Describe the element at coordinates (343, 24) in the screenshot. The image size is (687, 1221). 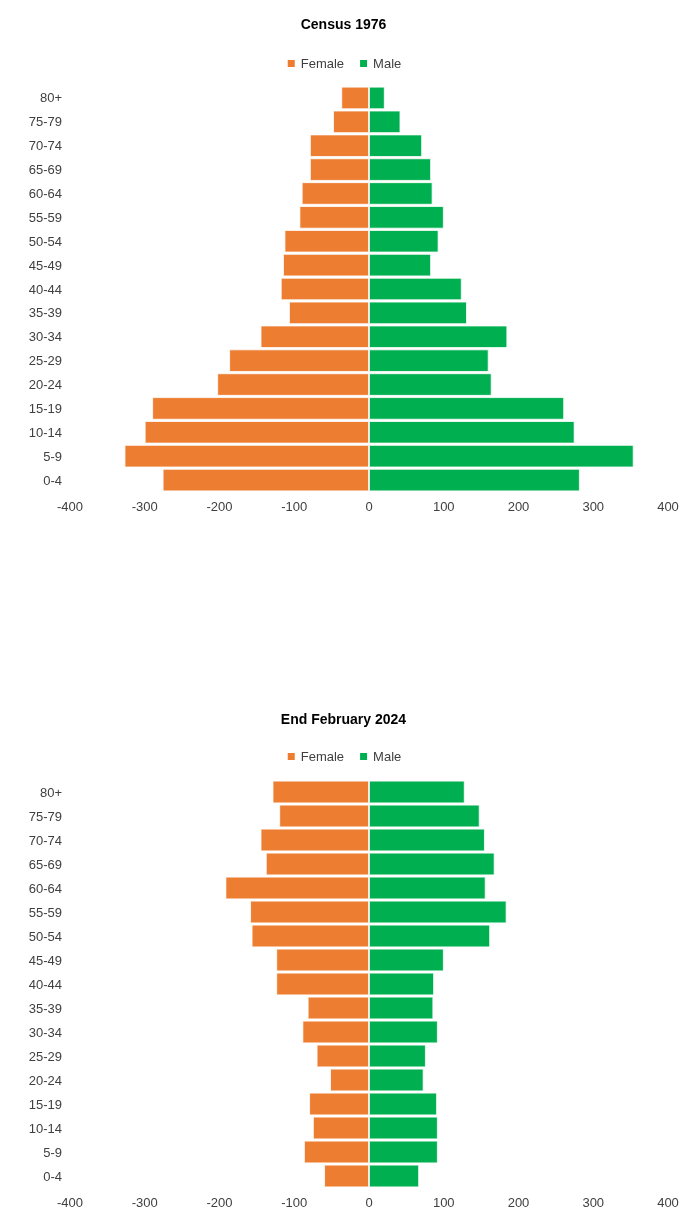
I see `chart-title: Census 1976` at that location.